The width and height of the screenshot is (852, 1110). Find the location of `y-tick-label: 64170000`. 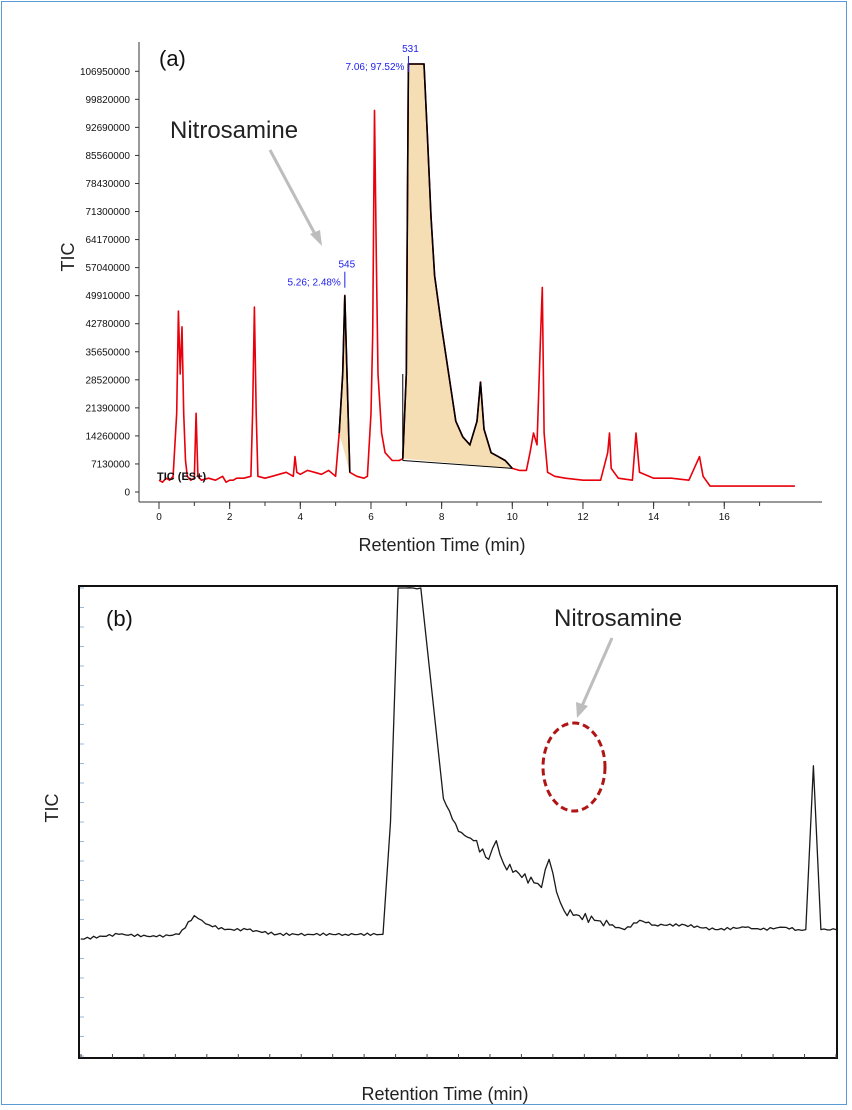

y-tick-label: 64170000 is located at coordinates (108, 240).